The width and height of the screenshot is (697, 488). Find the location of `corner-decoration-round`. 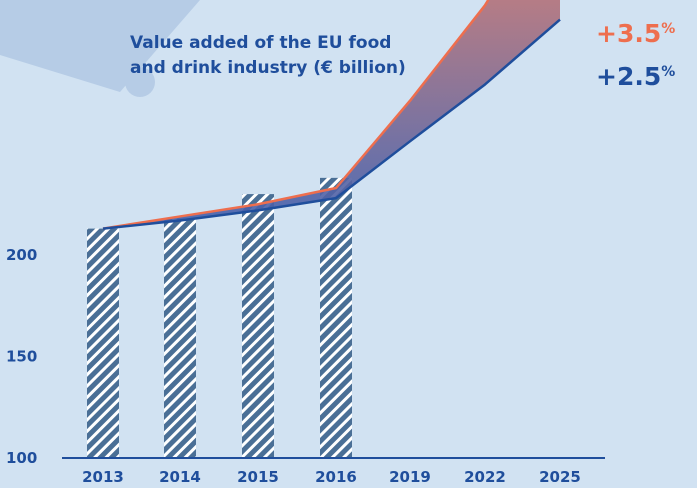

corner-decoration-round is located at coordinates (140, 82).